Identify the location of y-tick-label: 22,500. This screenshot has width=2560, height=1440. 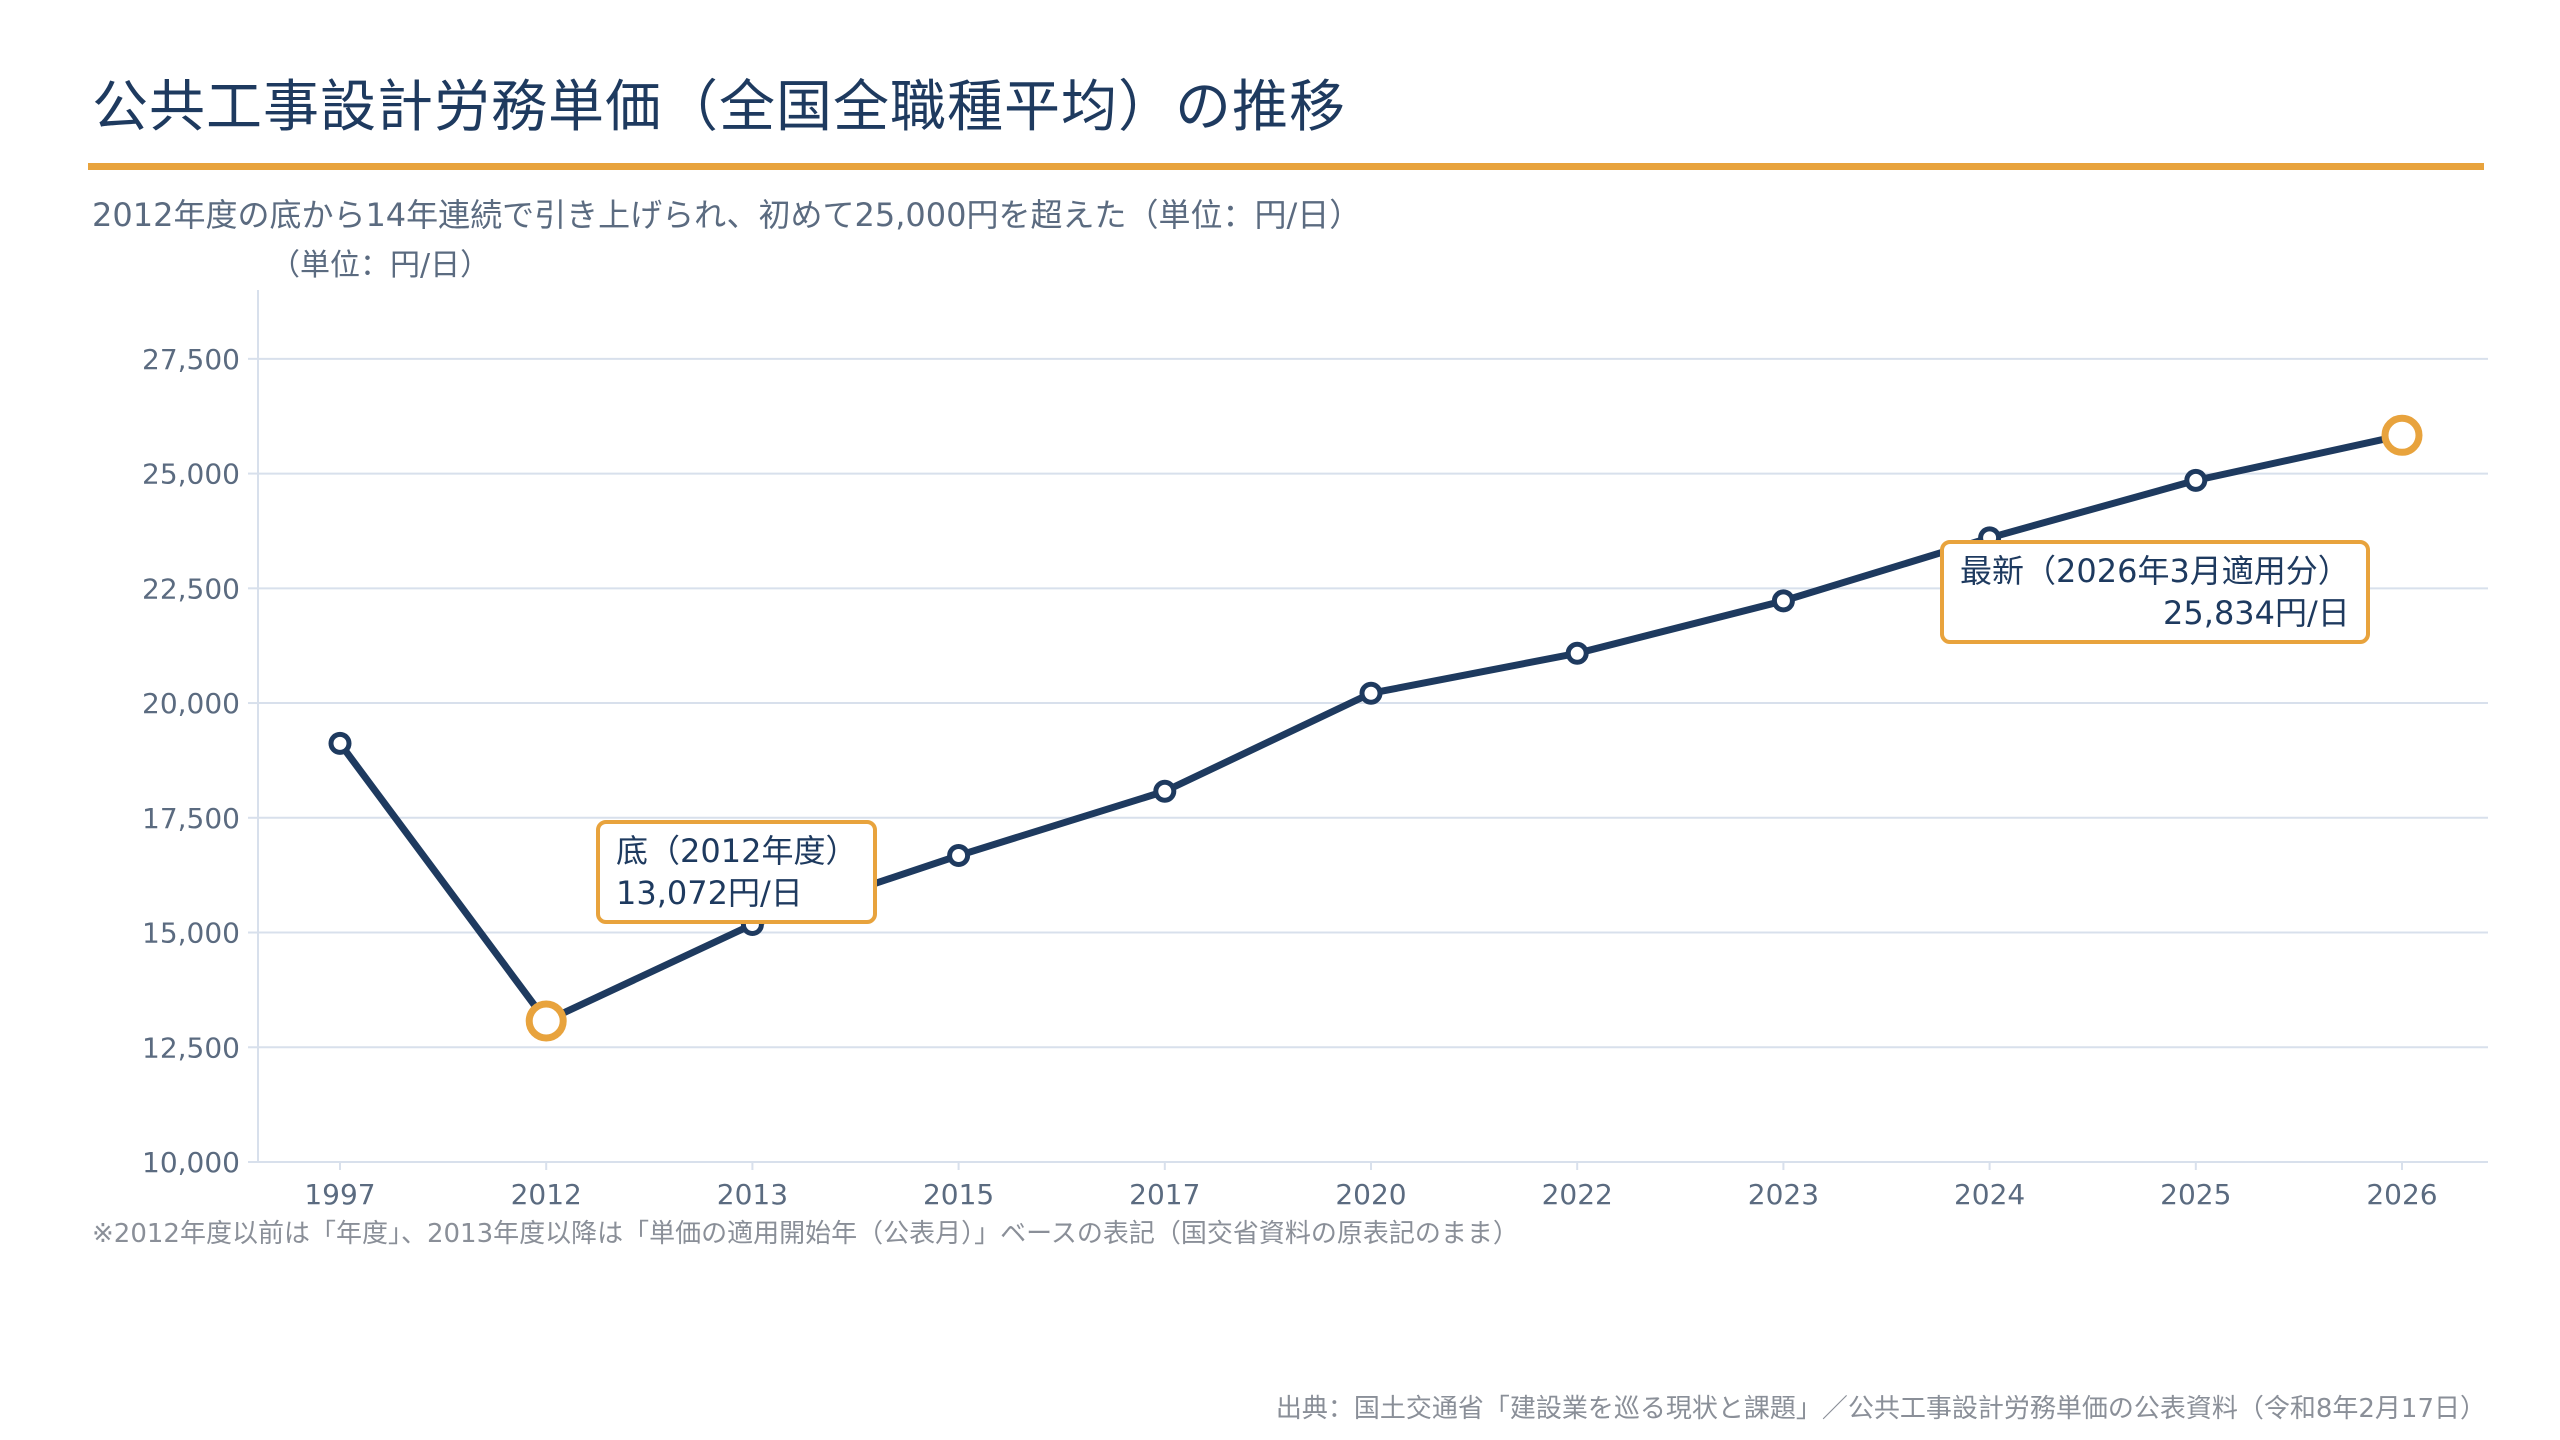
(191, 588).